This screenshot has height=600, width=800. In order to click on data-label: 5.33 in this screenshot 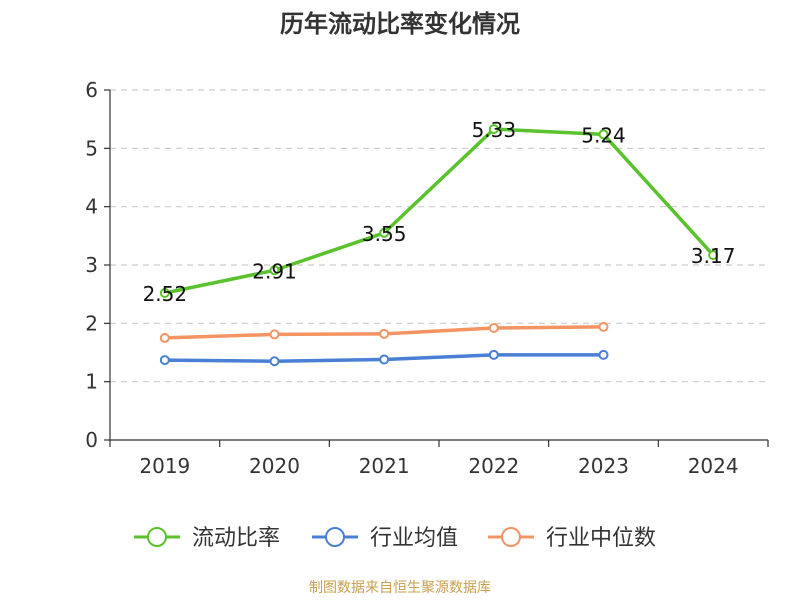, I will do `click(494, 130)`.